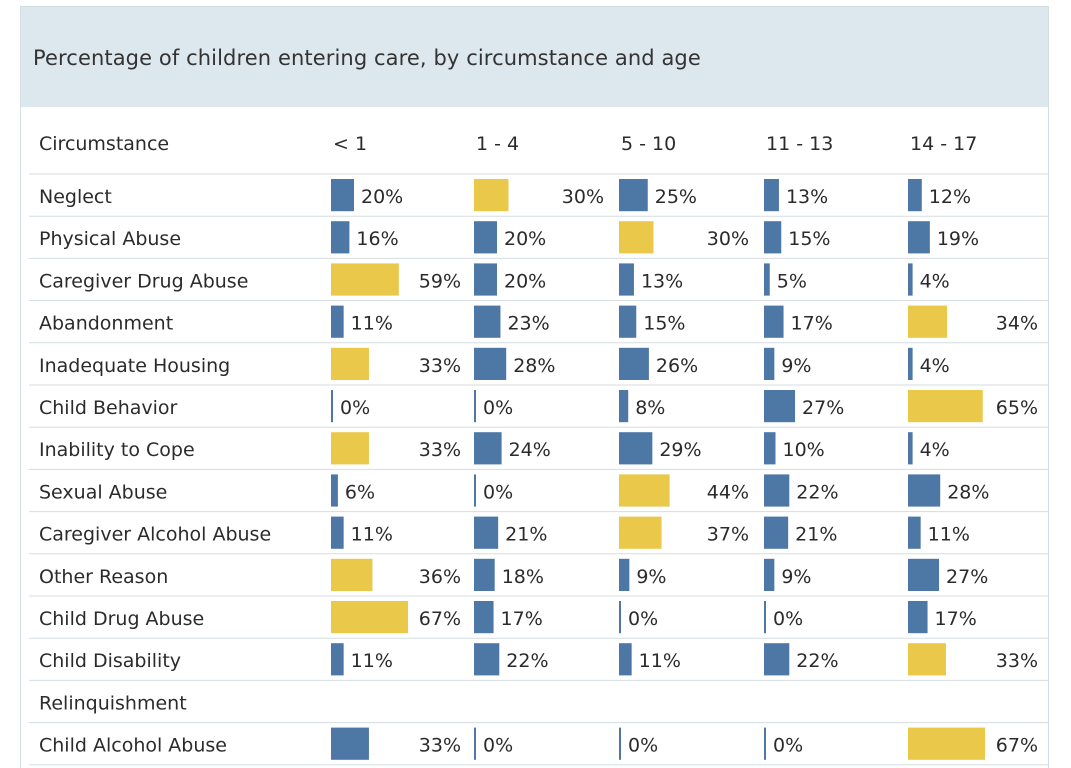 This screenshot has width=1071, height=768. What do you see at coordinates (958, 239) in the screenshot?
I see `data-label: 19%` at bounding box center [958, 239].